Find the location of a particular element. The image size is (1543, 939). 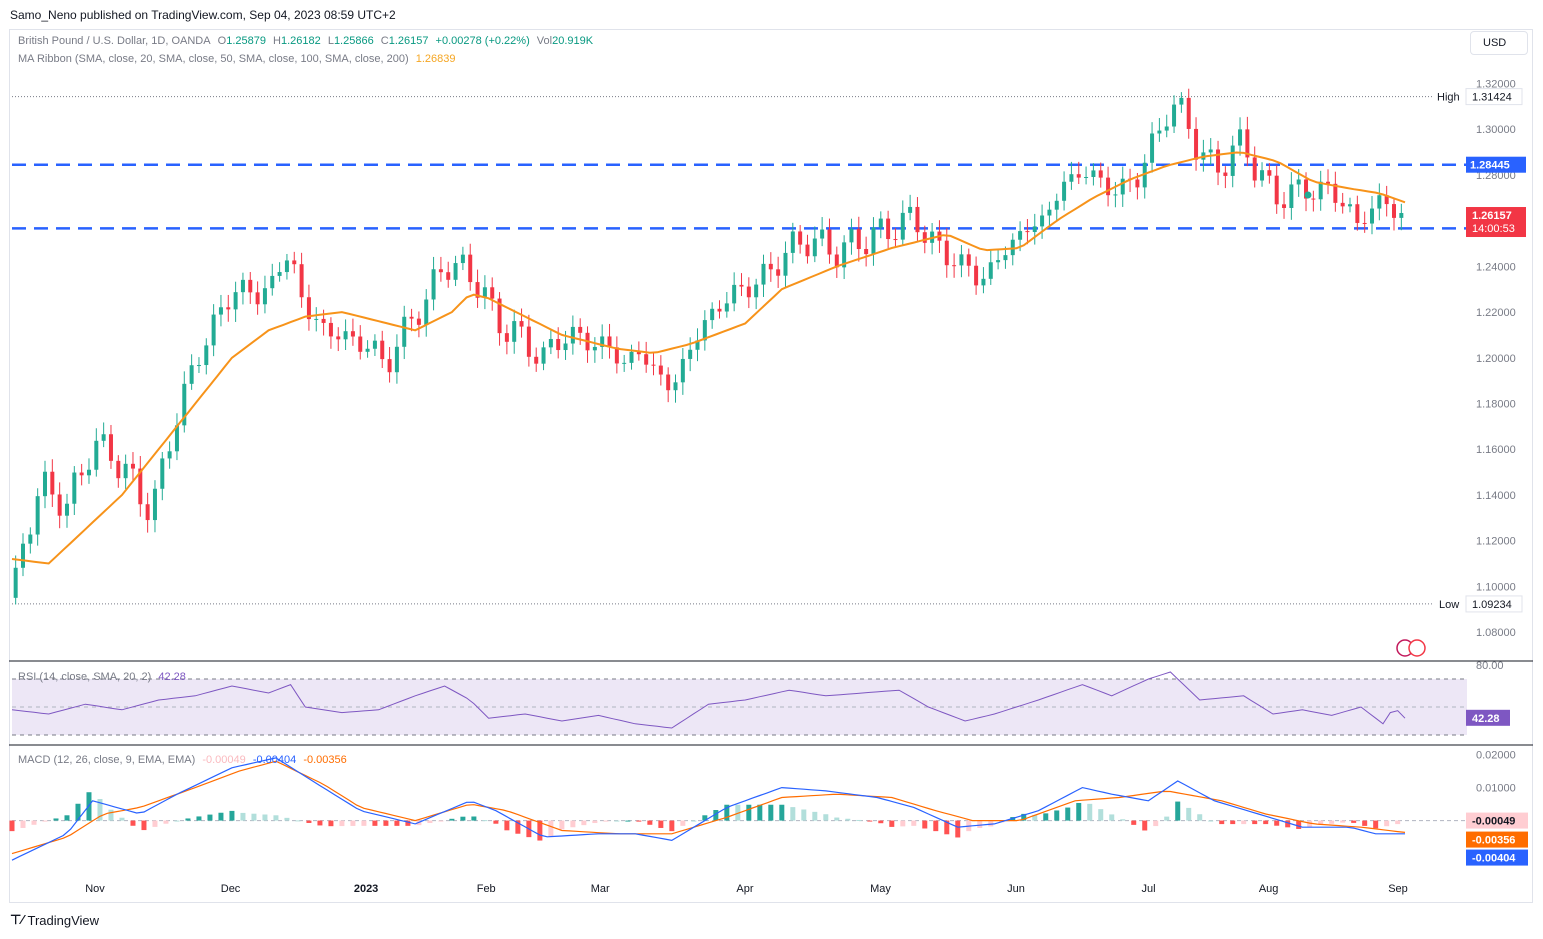

time-tick-label: Sep is located at coordinates (1398, 889).